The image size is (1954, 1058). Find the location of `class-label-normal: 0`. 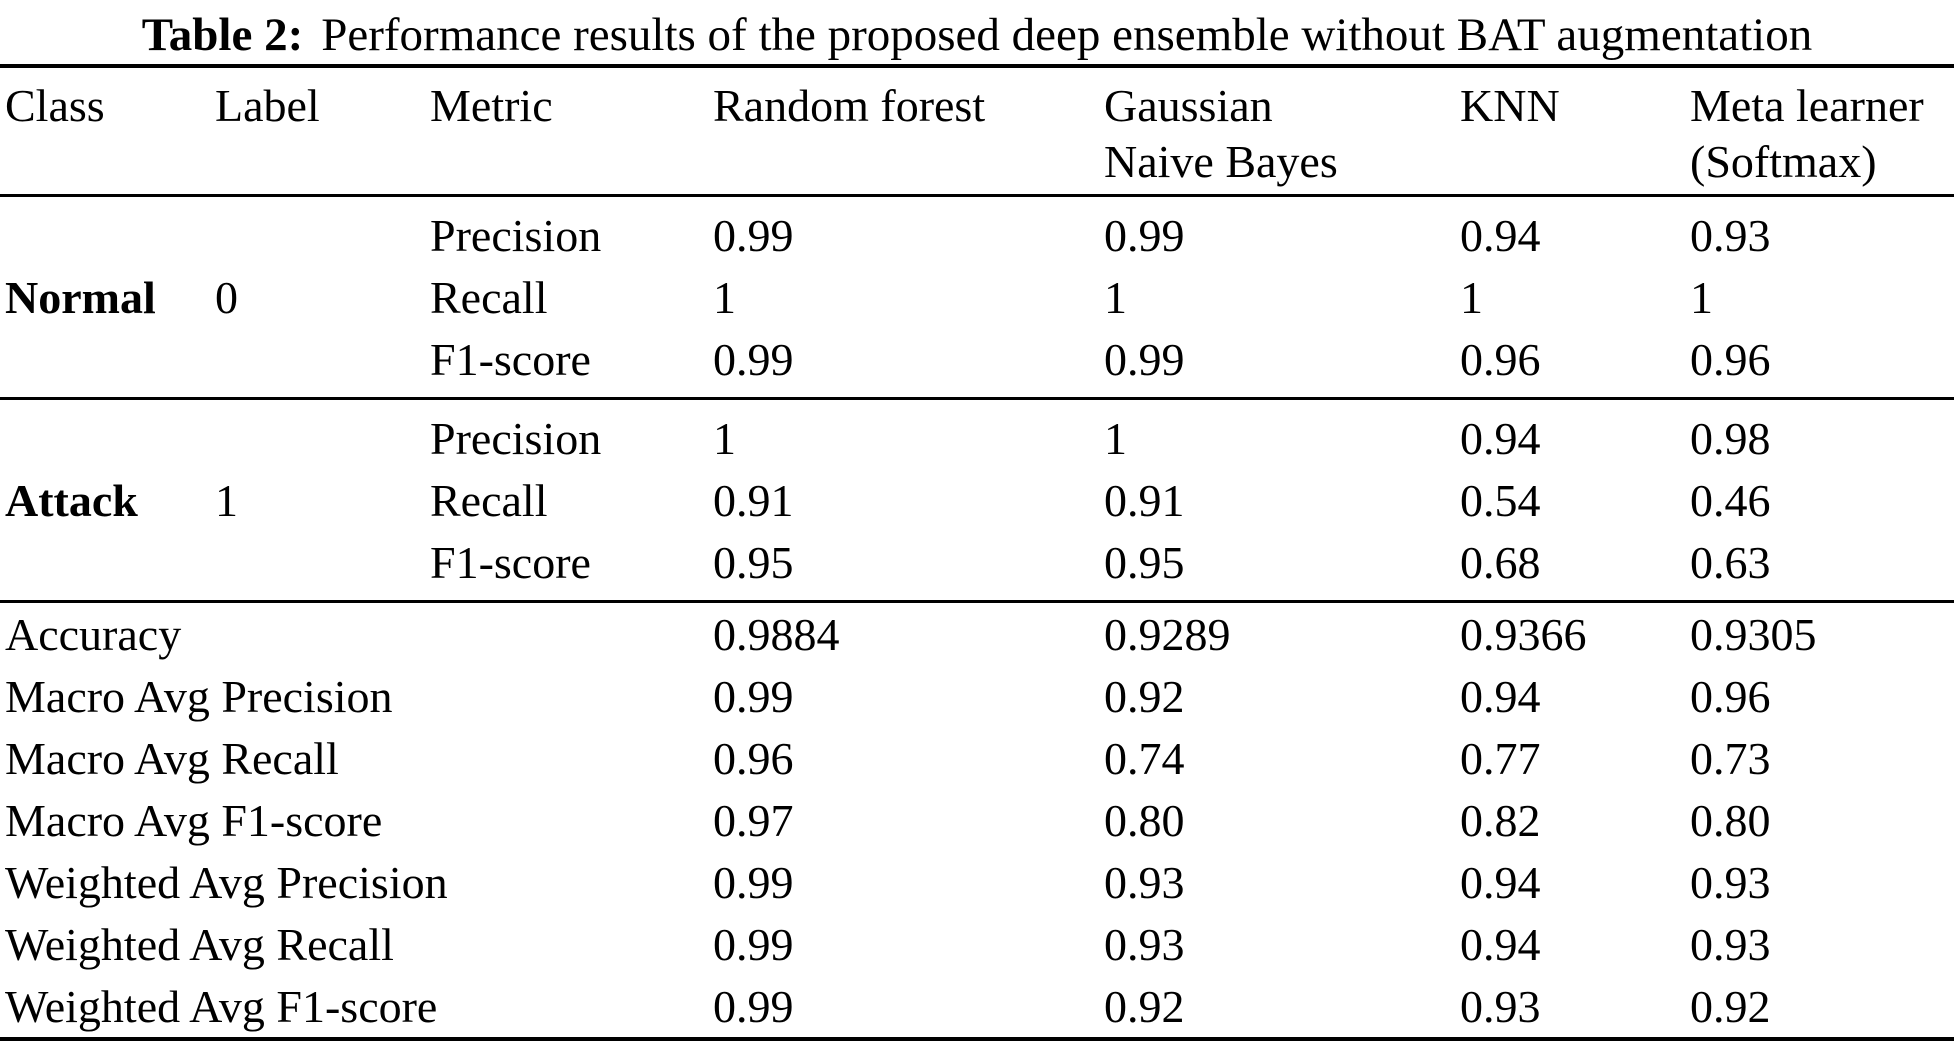

class-label-normal: 0 is located at coordinates (226, 297).